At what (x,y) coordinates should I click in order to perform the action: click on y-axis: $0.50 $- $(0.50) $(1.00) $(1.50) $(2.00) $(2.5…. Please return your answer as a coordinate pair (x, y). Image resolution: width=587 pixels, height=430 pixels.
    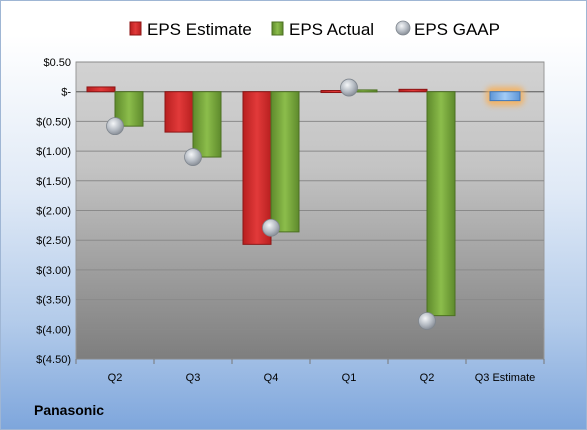
    Looking at the image, I should click on (53, 211).